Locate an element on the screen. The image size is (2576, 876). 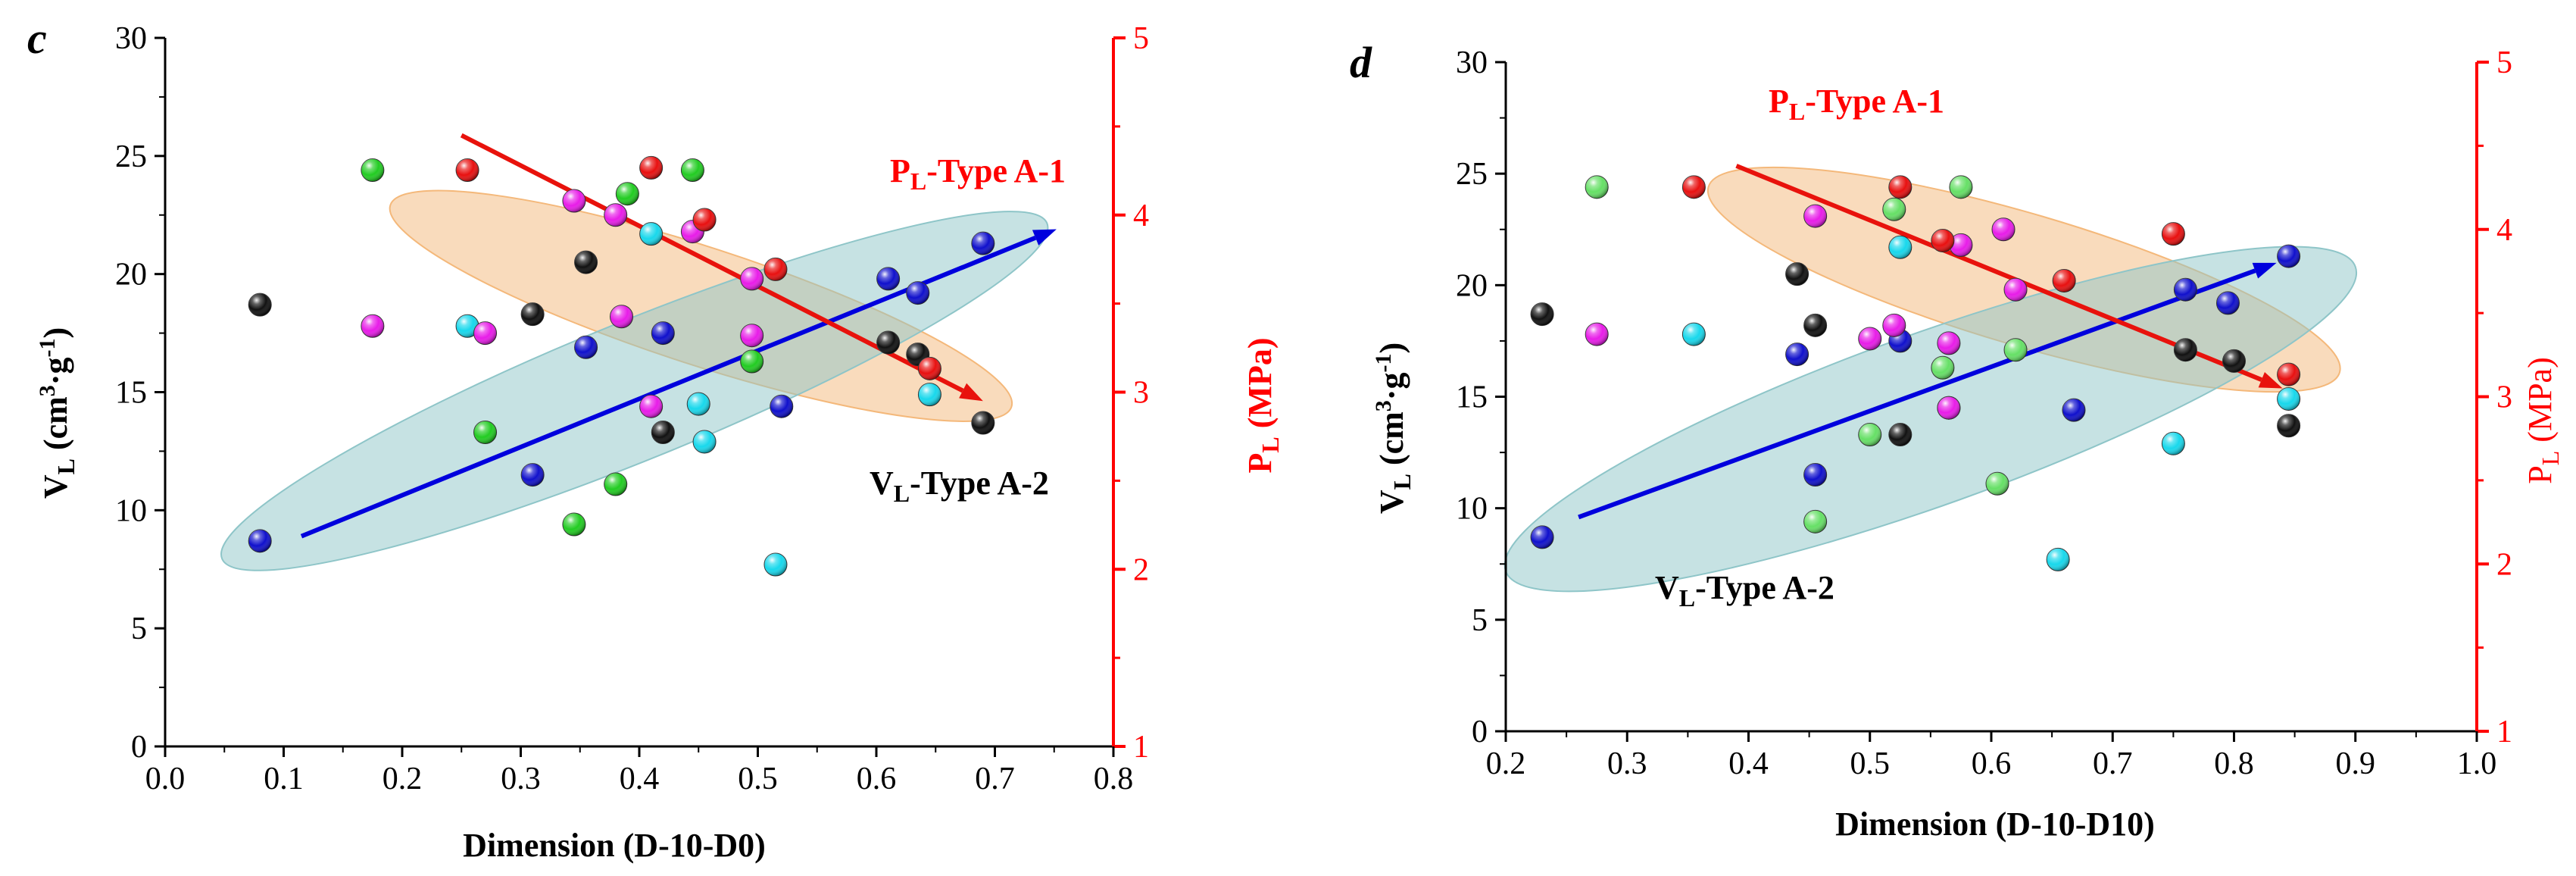
y2-tick-label-d: 5 is located at coordinates (2504, 62).